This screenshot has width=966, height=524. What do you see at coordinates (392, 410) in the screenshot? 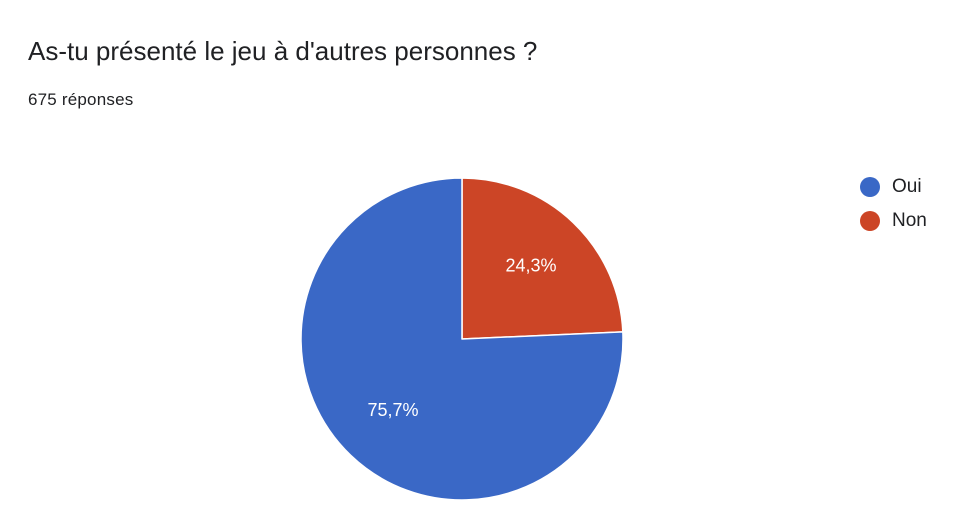
I see `pie-label-oui: 75,7%` at bounding box center [392, 410].